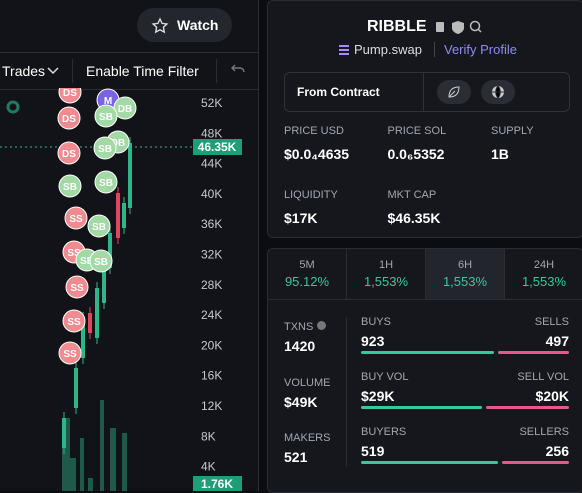 The width and height of the screenshot is (582, 493). I want to click on price-axis-label: 40K, so click(211, 194).